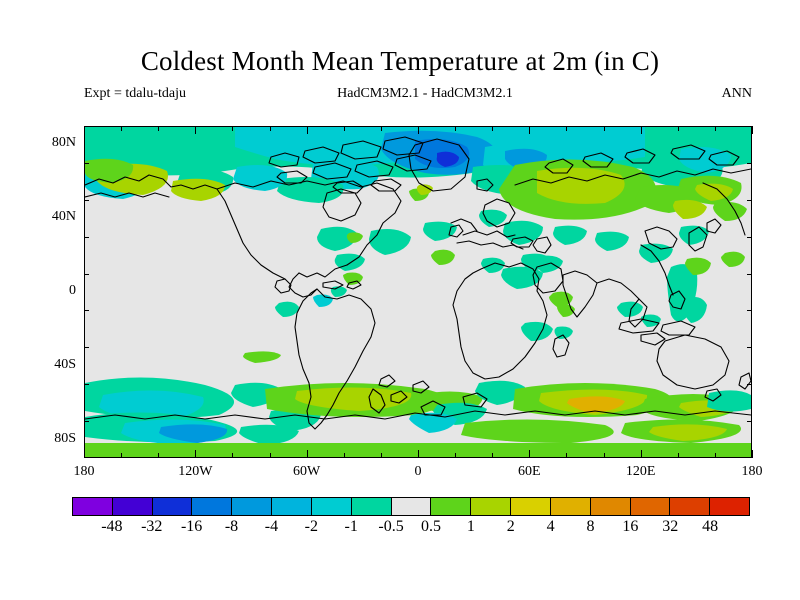  I want to click on y-axis-label: 0, so click(72, 290).